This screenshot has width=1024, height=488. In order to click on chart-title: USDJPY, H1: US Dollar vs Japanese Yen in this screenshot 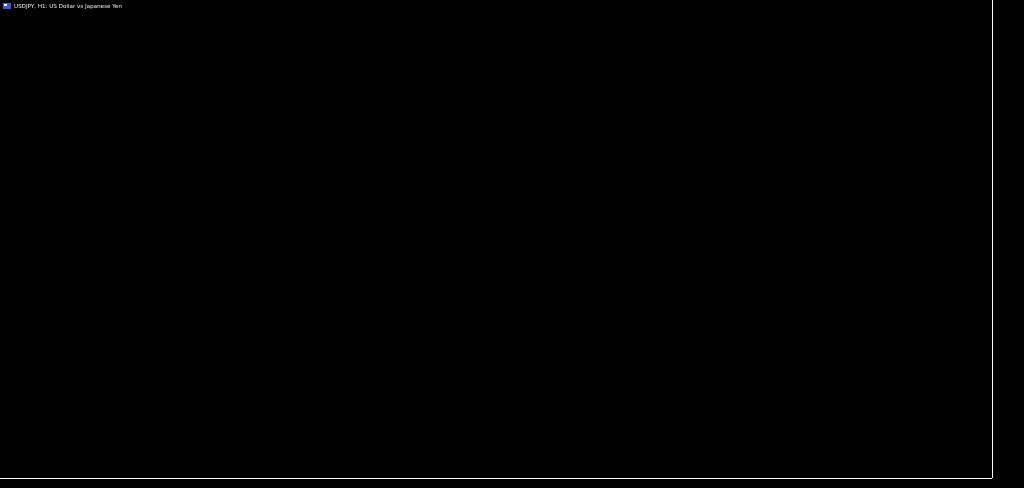, I will do `click(68, 7)`.